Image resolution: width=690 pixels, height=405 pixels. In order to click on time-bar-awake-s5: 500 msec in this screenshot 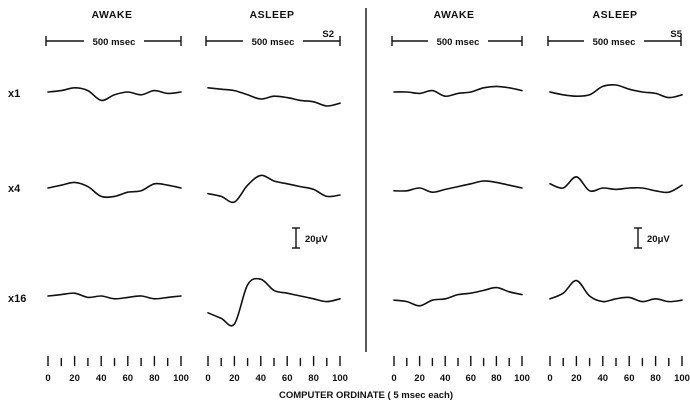, I will do `click(457, 41)`.